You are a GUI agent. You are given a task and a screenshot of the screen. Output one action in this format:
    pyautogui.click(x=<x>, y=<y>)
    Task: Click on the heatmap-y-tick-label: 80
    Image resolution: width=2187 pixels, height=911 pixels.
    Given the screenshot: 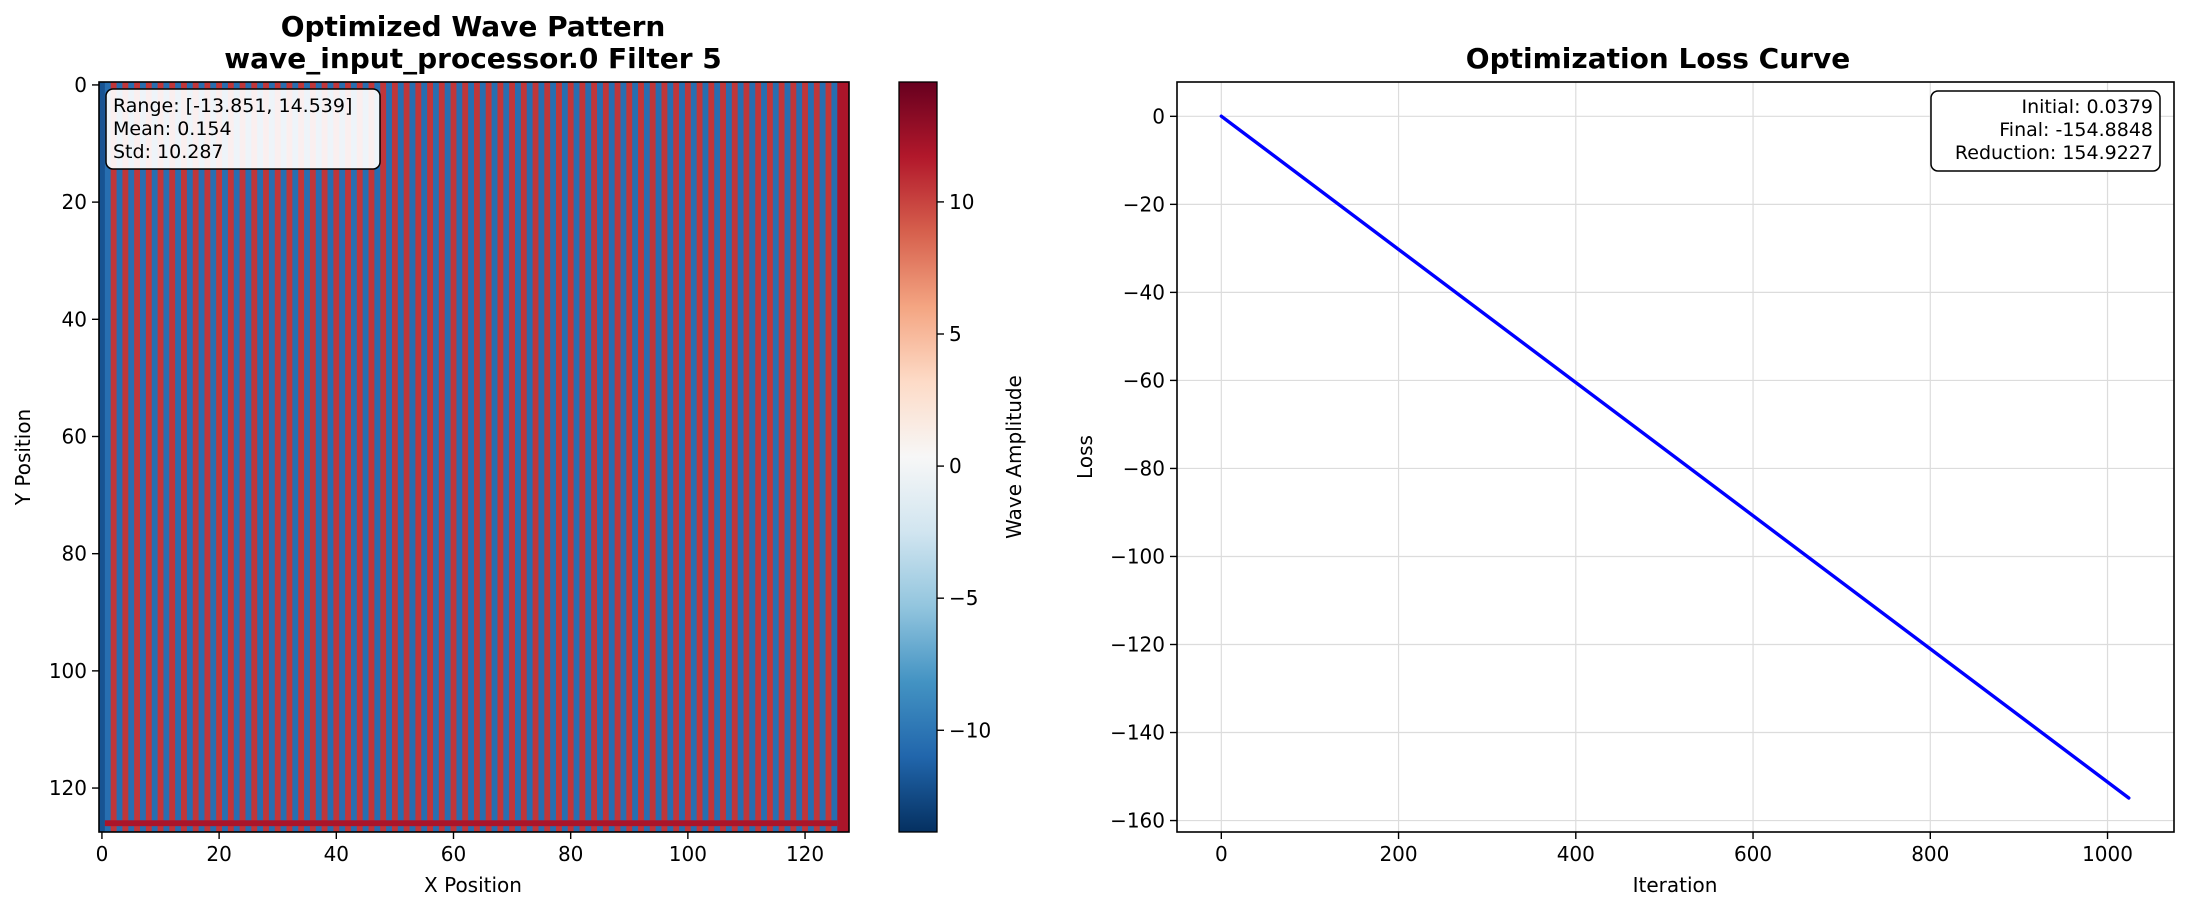 What is the action you would take?
    pyautogui.click(x=74, y=554)
    